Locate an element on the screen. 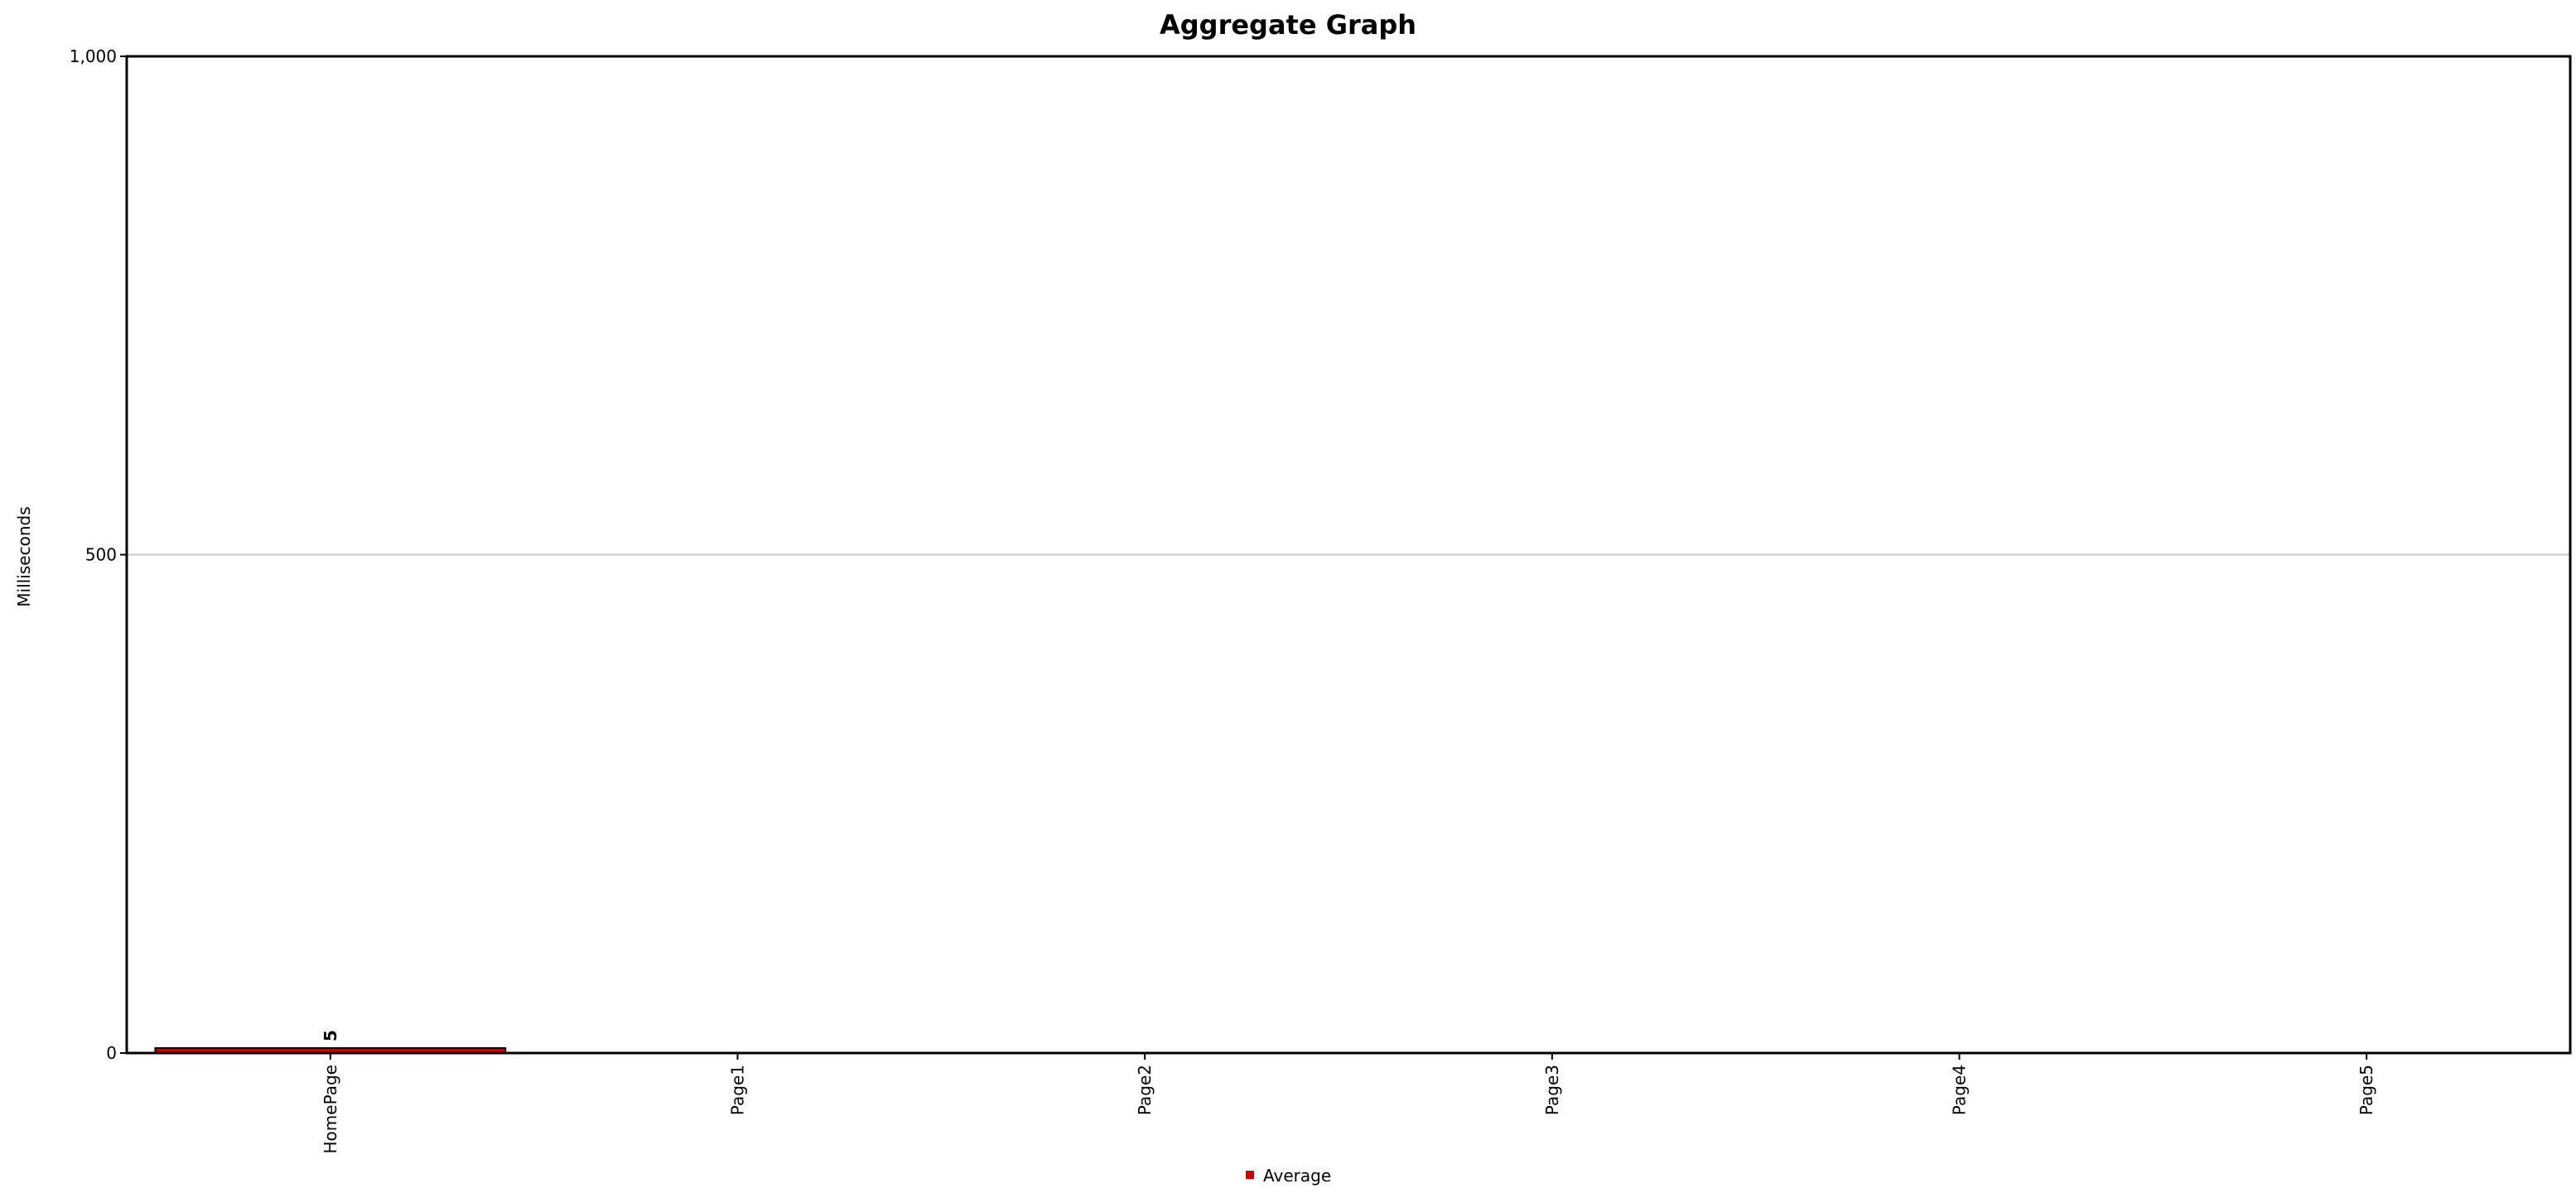 The image size is (2576, 1203). x-tick-label: Page5 is located at coordinates (2366, 1090).